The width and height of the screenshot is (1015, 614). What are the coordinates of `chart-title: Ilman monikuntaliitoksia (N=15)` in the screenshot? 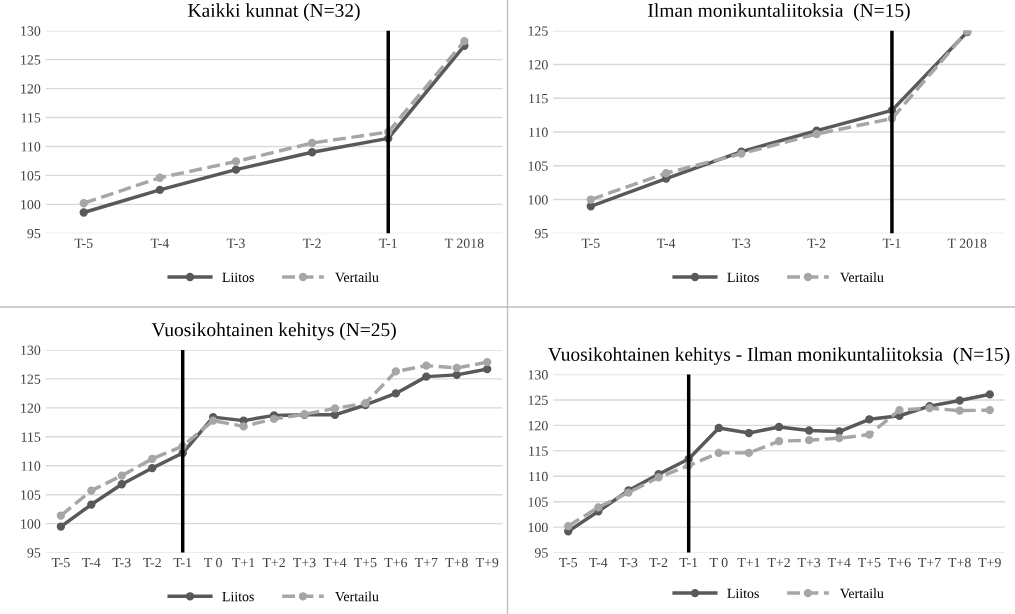 It's located at (779, 12).